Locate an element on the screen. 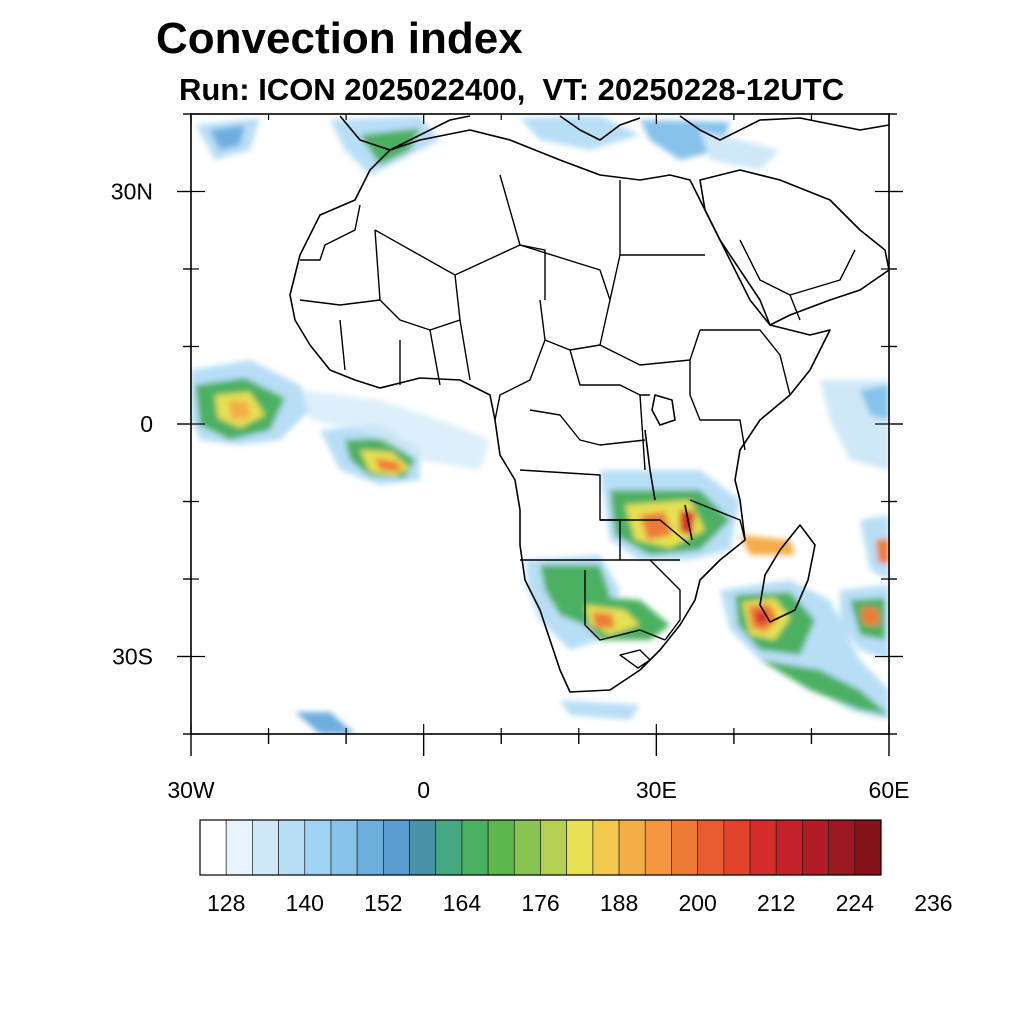 The height and width of the screenshot is (1024, 1024). arabia-coastline is located at coordinates (794, 247).